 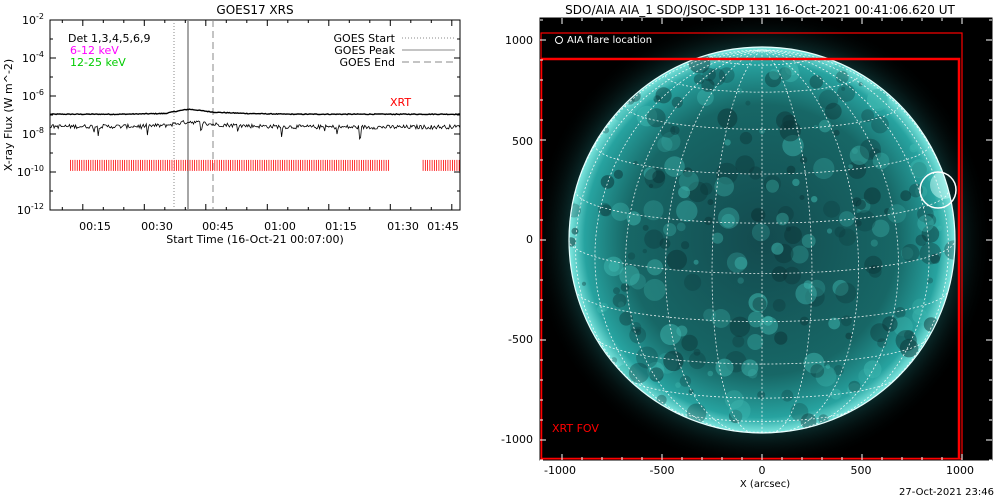 What do you see at coordinates (522, 141) in the screenshot?
I see `aia-y-tick-label: 500` at bounding box center [522, 141].